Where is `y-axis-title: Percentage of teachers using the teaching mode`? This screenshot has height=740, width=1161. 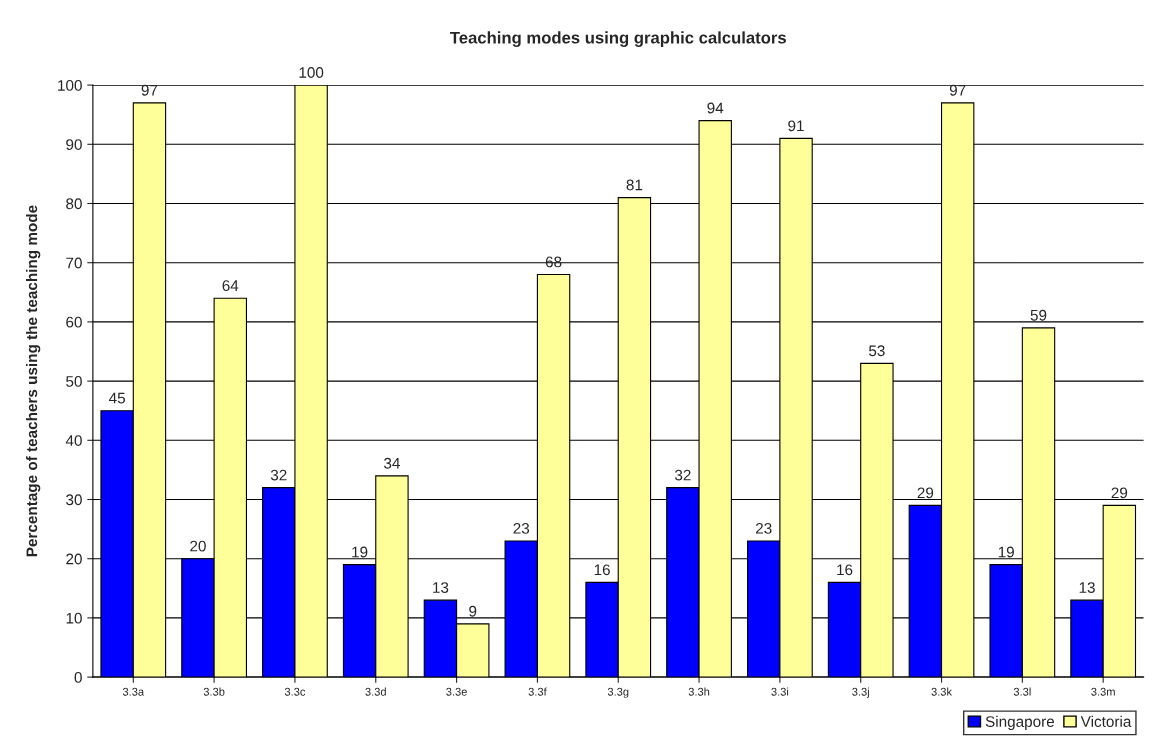 y-axis-title: Percentage of teachers using the teaching mode is located at coordinates (33, 381).